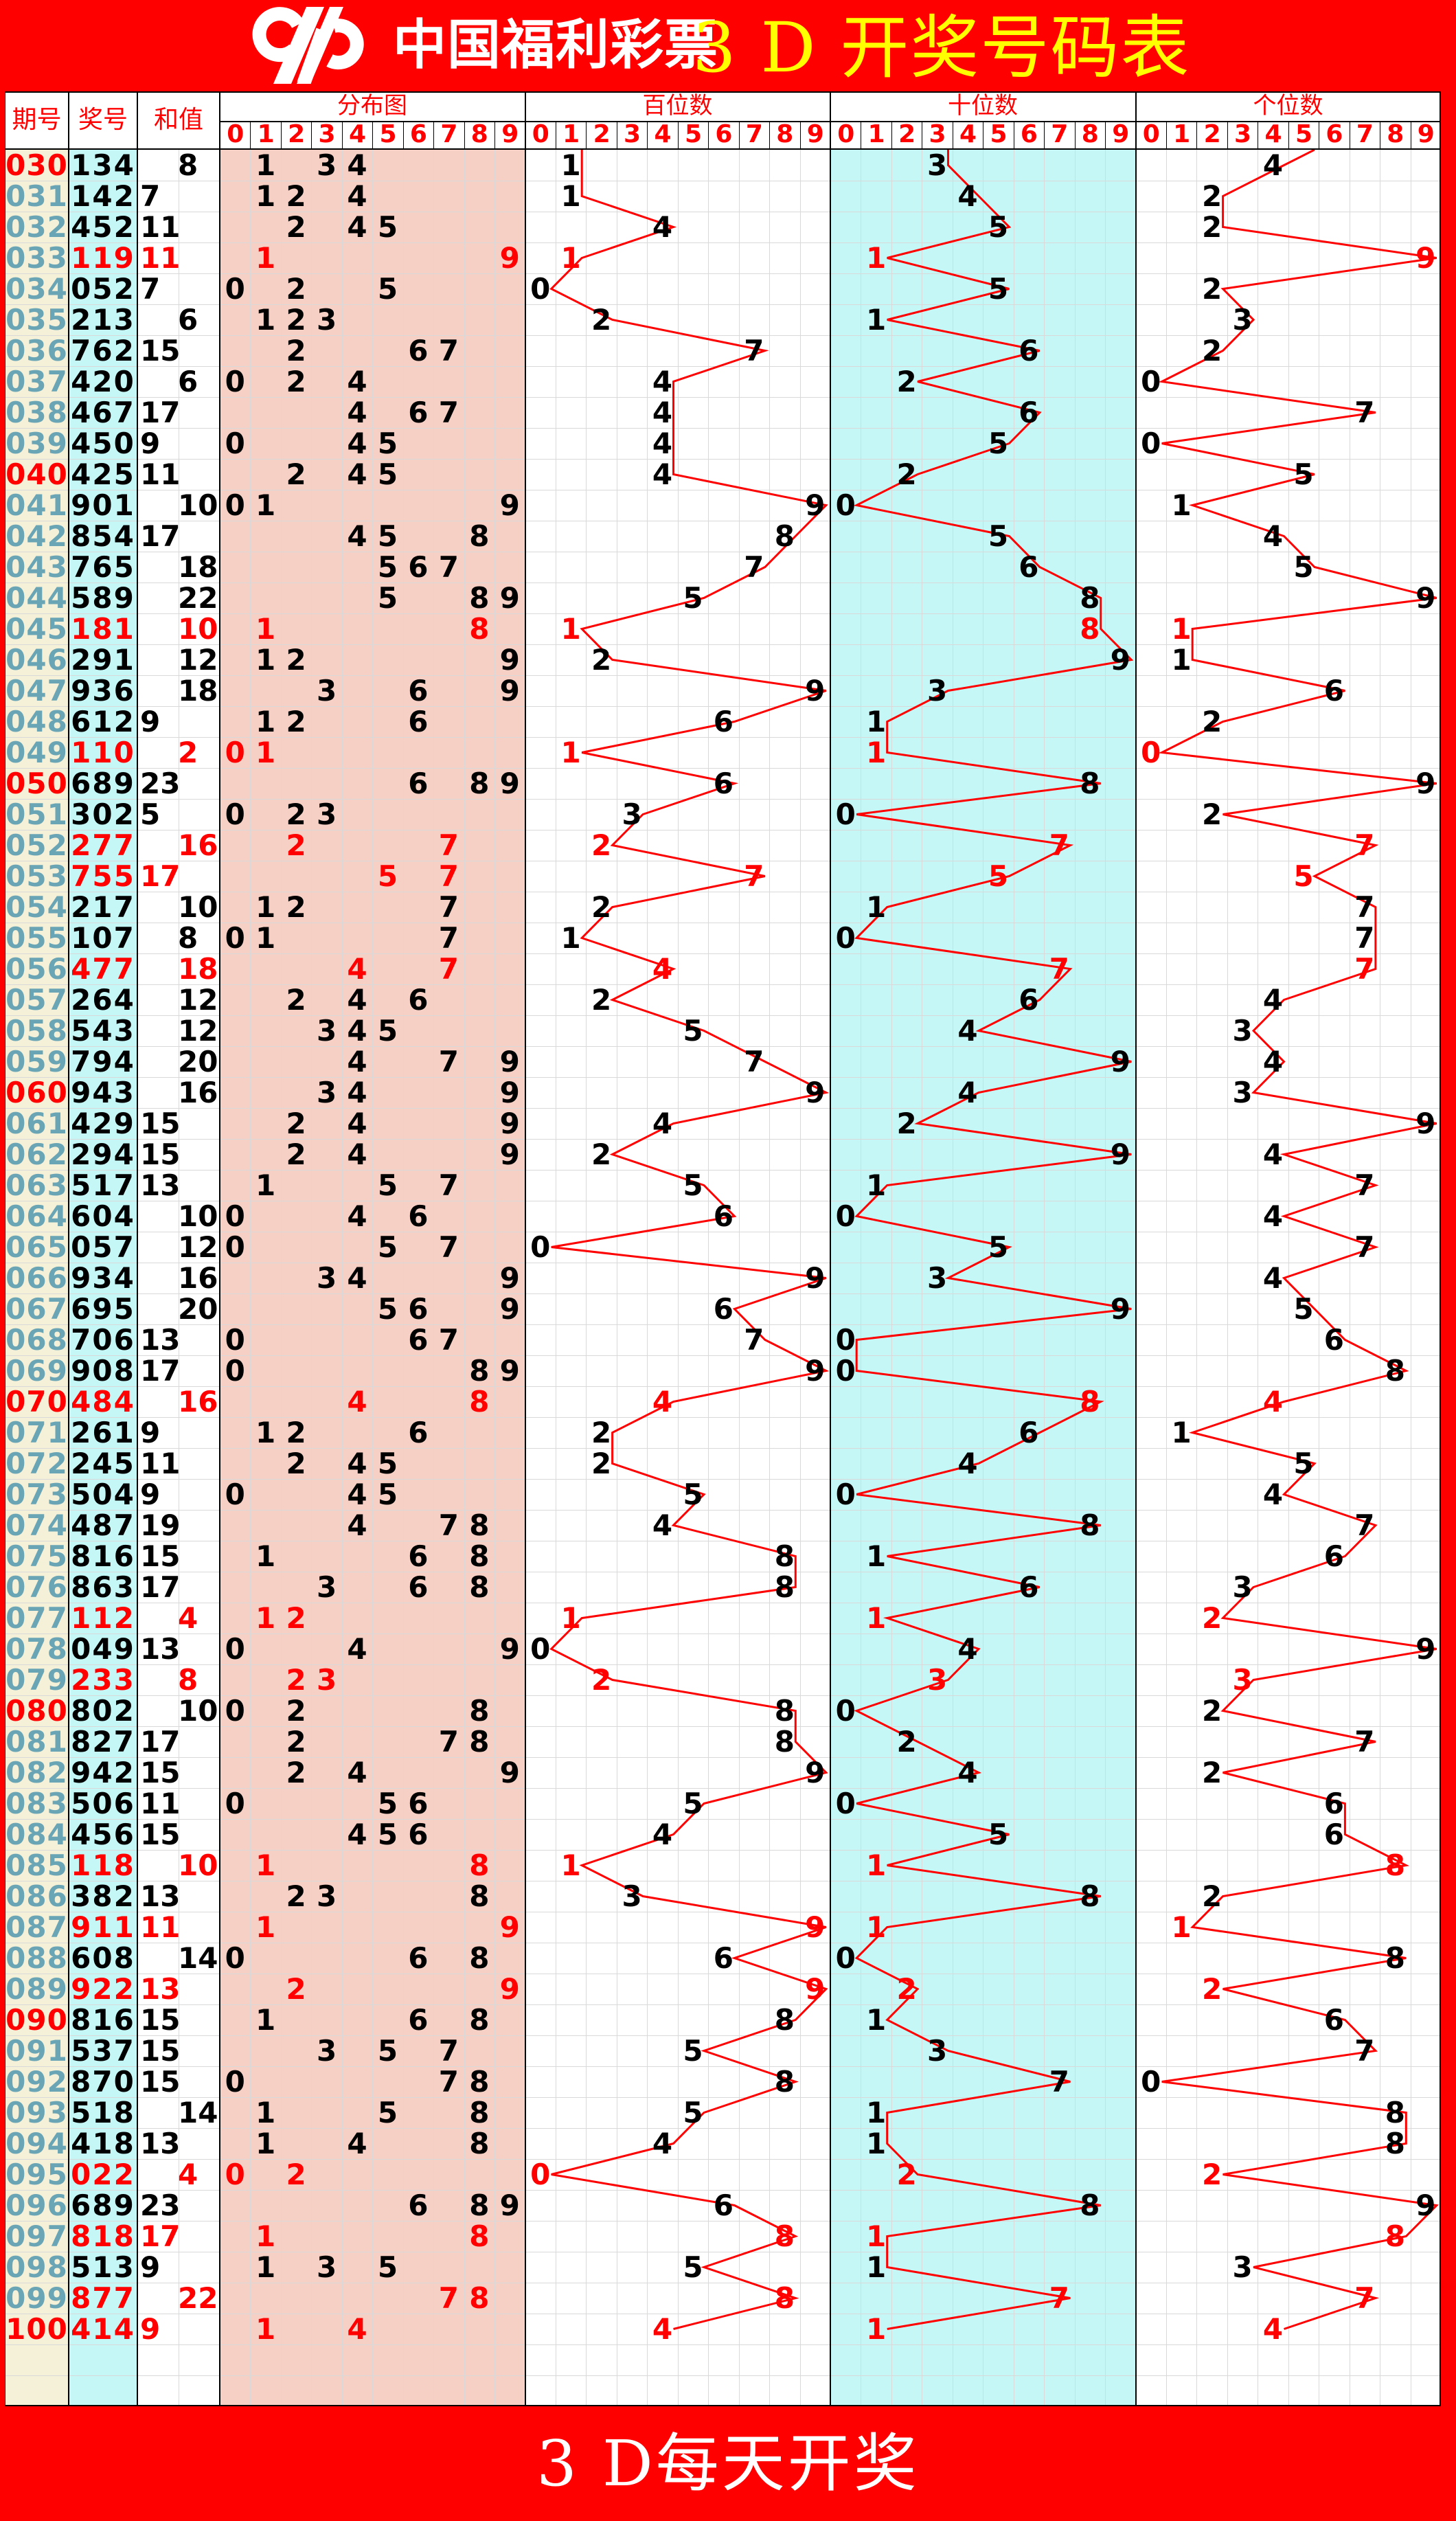 The image size is (1456, 2521). Describe the element at coordinates (160, 1927) in the screenshot. I see `sum-cell: 11` at that location.